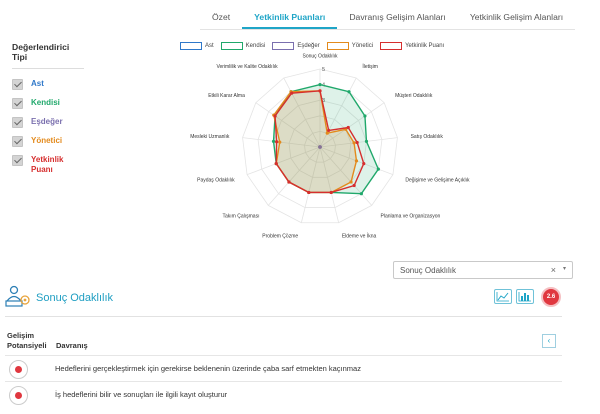  What do you see at coordinates (296, 46) in the screenshot?
I see `legend-item: Eşdeğer` at bounding box center [296, 46].